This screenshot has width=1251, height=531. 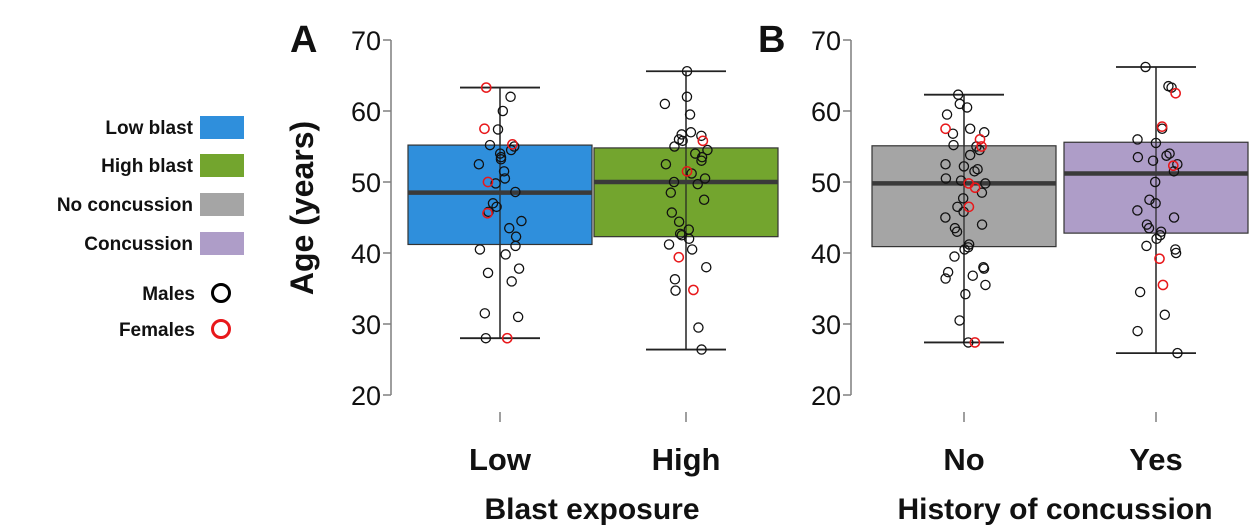 I want to click on x-tick-label: No, so click(x=963, y=459).